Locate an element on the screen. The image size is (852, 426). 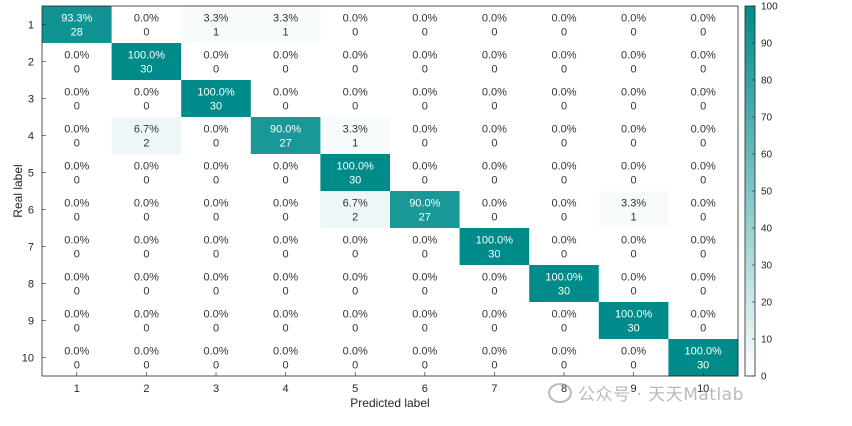
y-tick-label: 2 is located at coordinates (31, 63).